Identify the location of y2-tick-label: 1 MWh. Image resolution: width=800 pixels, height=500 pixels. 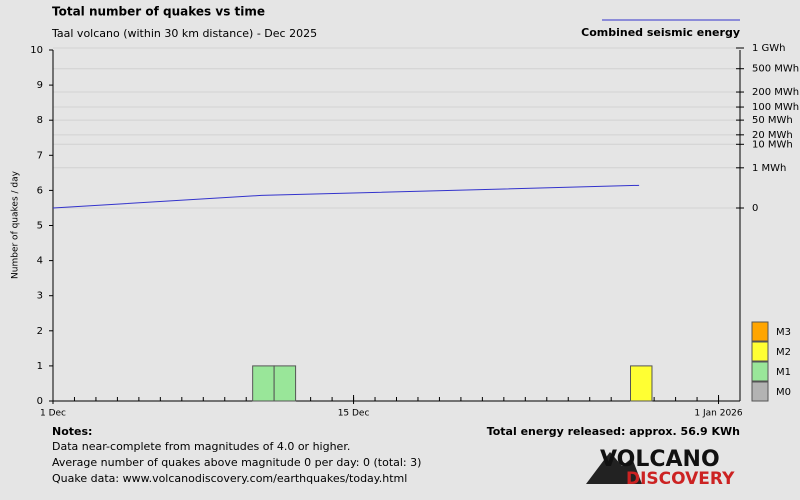
(769, 168).